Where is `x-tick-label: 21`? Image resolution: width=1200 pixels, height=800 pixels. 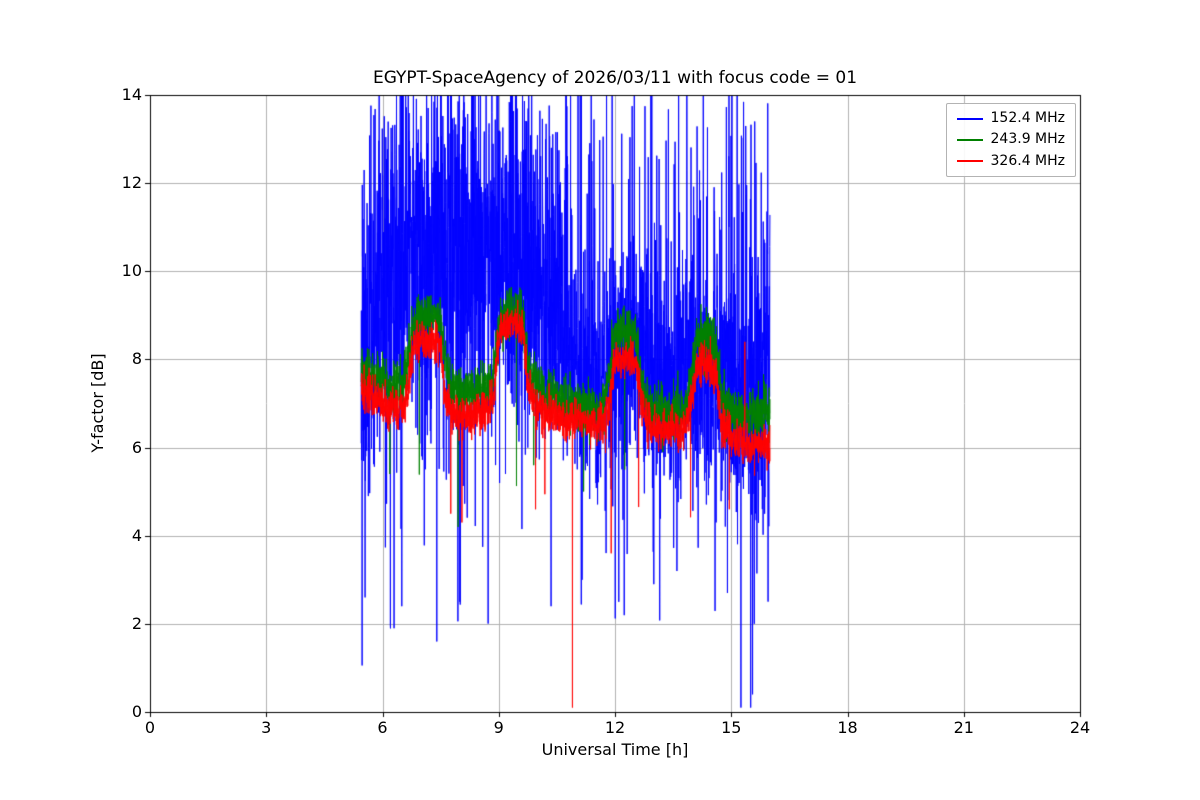 x-tick-label: 21 is located at coordinates (963, 727).